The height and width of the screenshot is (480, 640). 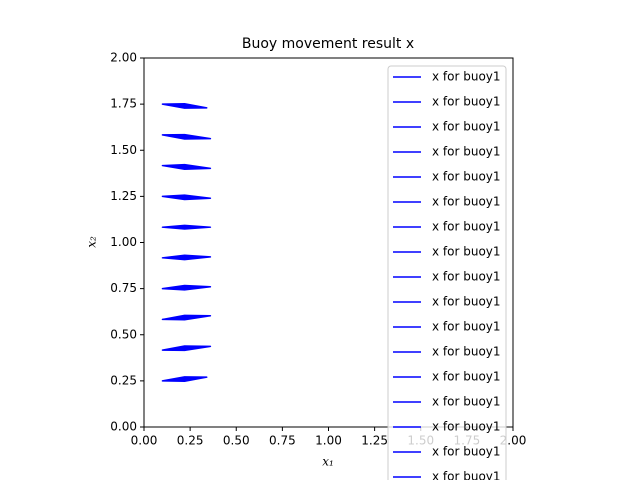 I want to click on y-tick-label: 2.00, so click(x=123, y=58).